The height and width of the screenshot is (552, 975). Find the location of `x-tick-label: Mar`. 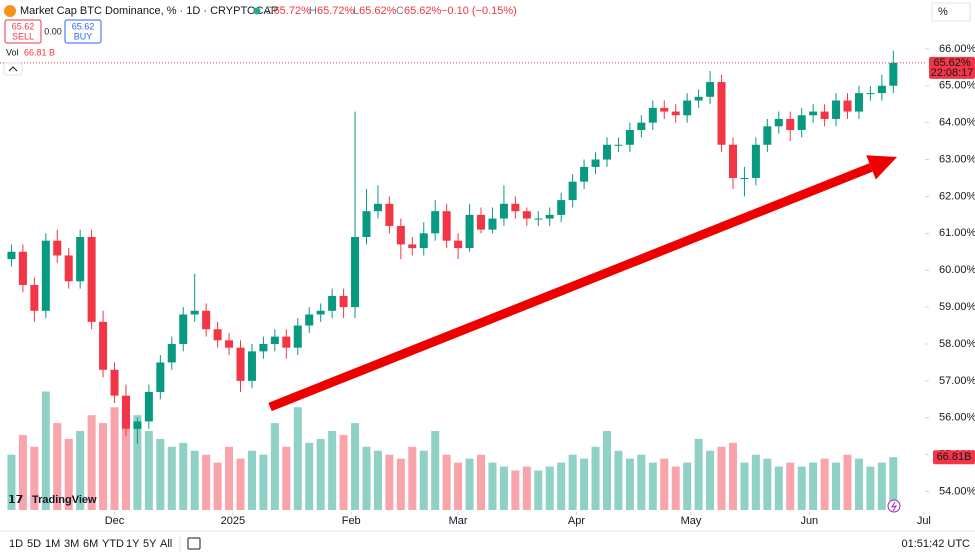

x-tick-label: Mar is located at coordinates (458, 521).